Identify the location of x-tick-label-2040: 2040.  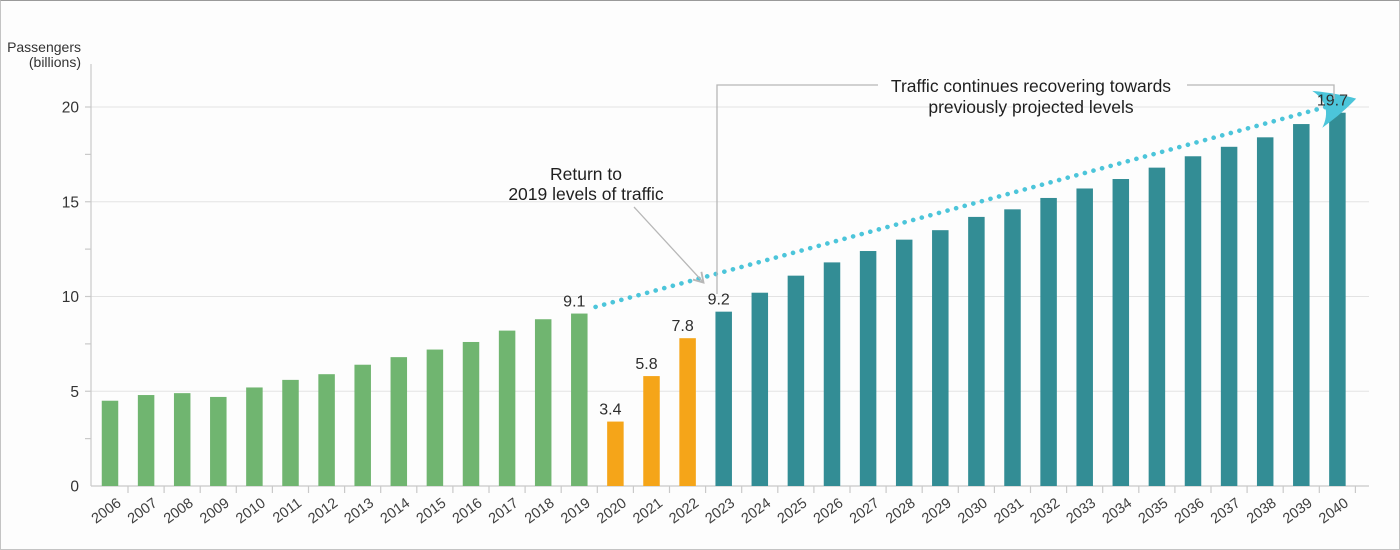
(1334, 511).